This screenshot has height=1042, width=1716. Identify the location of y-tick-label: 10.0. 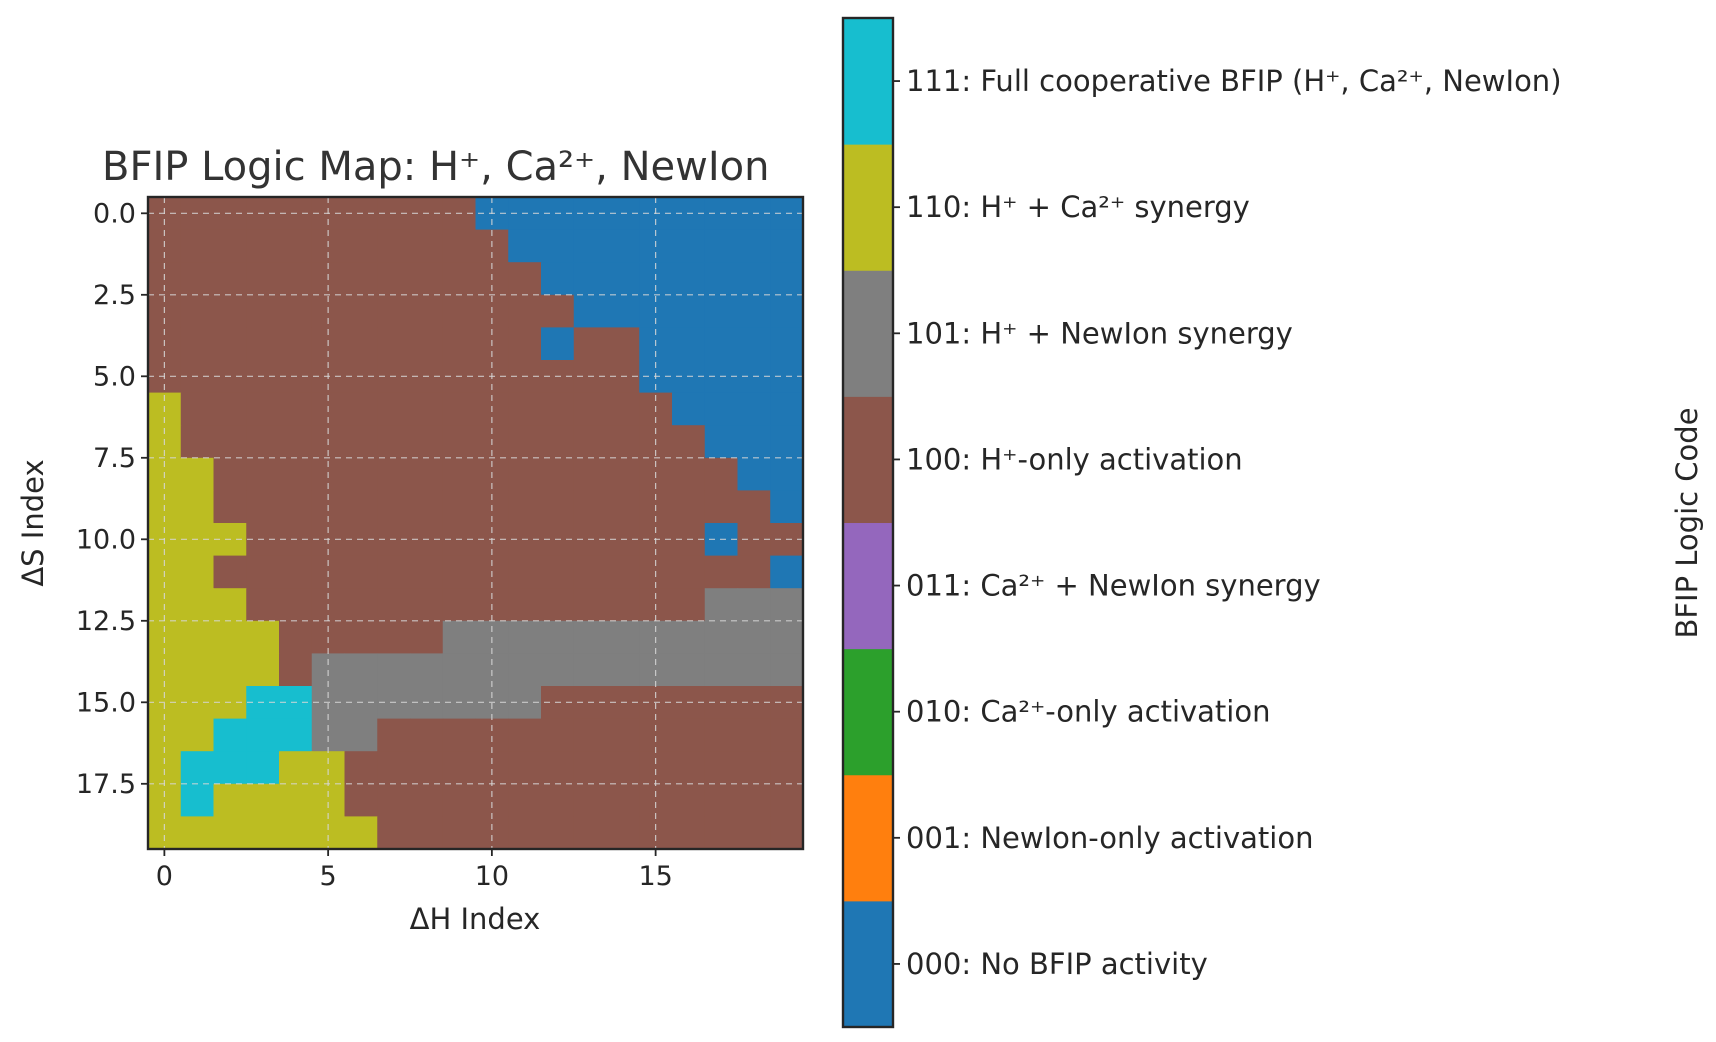
(106, 539).